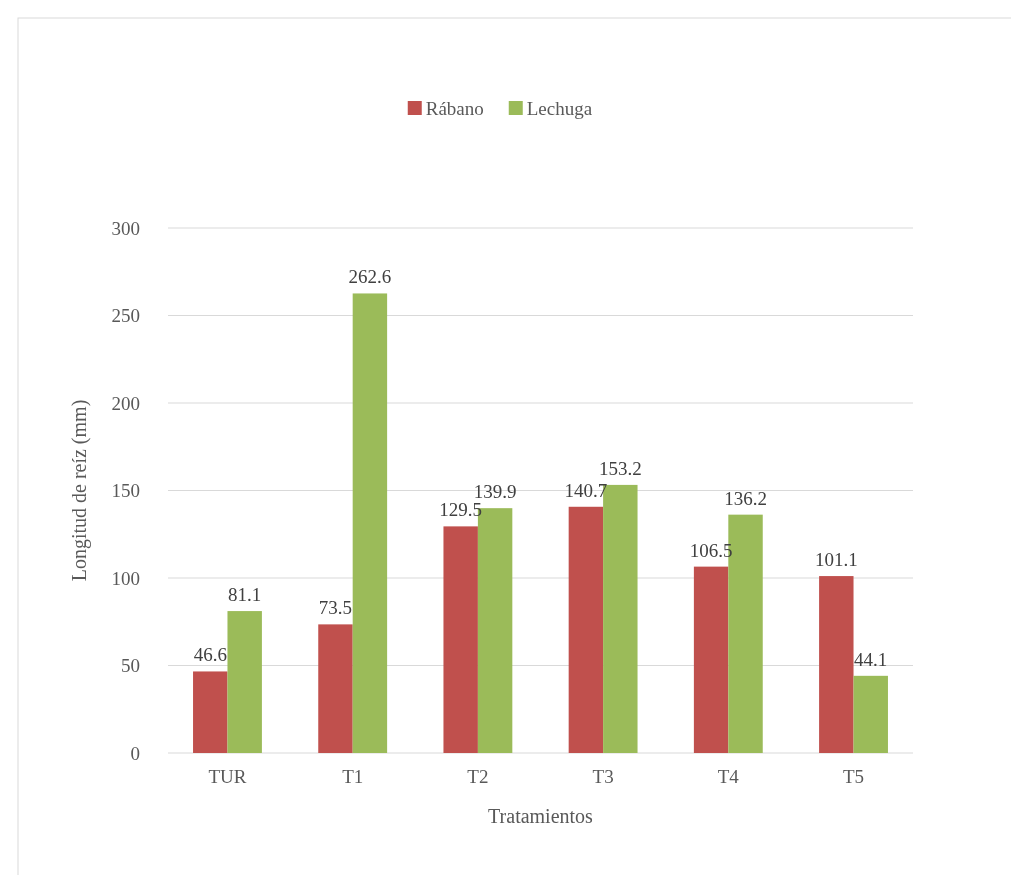 Image resolution: width=1011 pixels, height=875 pixels. Describe the element at coordinates (227, 776) in the screenshot. I see `x-tick-label: TUR` at that location.